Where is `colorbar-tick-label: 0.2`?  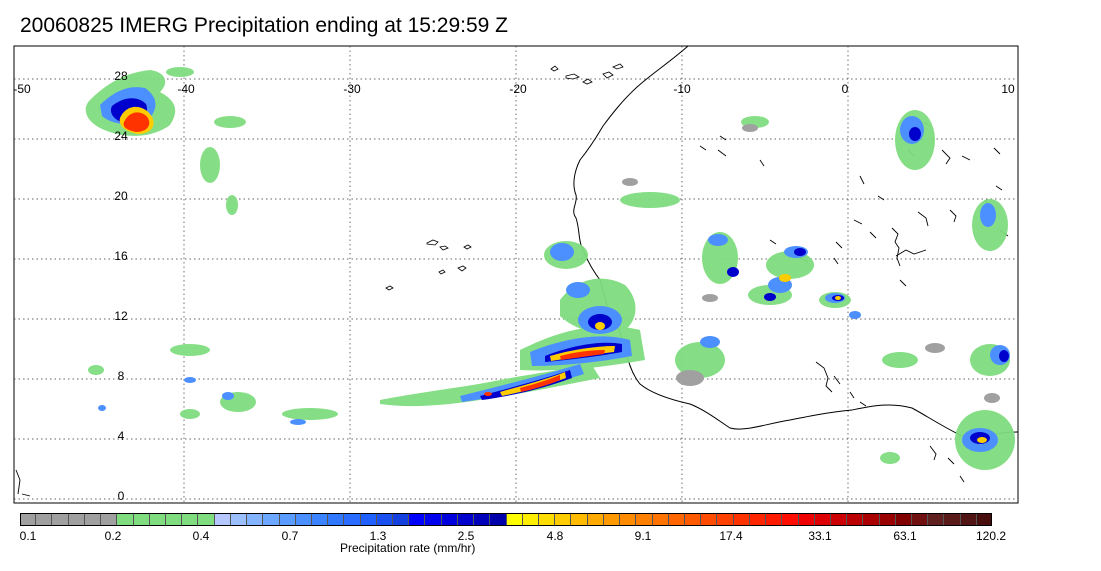 colorbar-tick-label: 0.2 is located at coordinates (113, 536).